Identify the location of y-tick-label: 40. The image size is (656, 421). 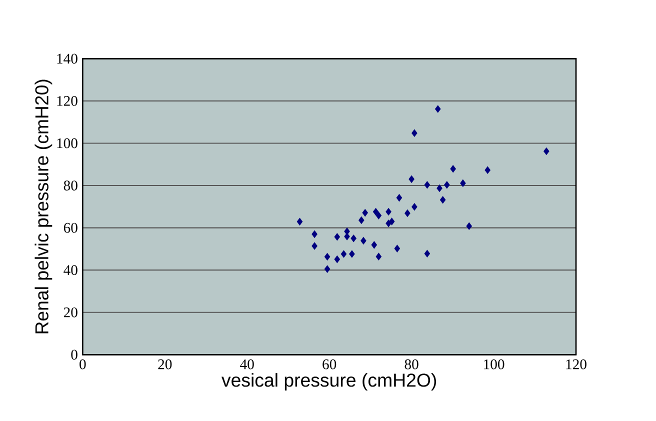
(71, 269).